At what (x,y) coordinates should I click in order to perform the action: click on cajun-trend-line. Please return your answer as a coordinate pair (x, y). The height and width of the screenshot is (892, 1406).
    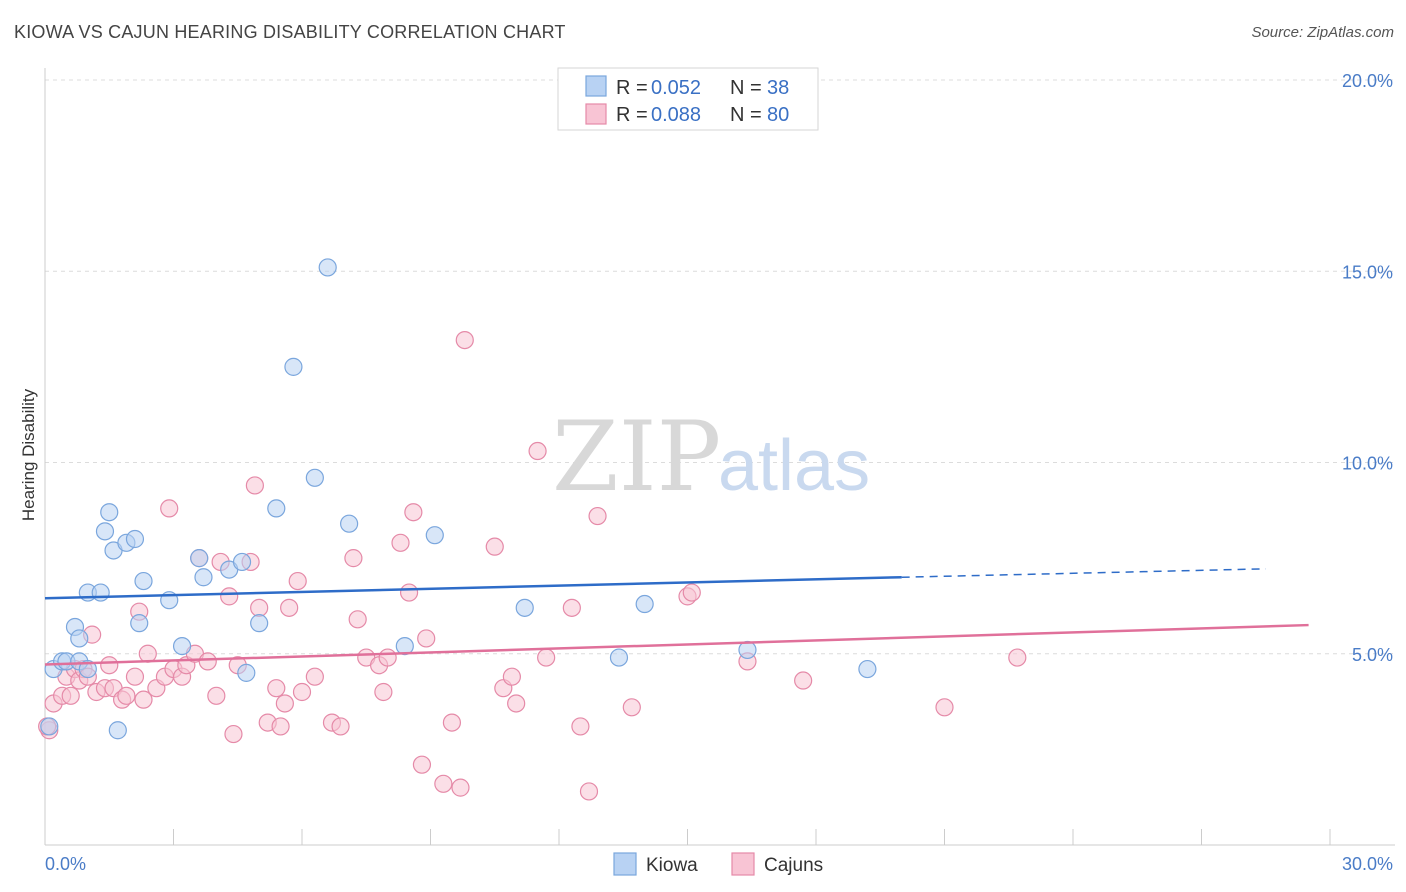
    Looking at the image, I should click on (676, 644).